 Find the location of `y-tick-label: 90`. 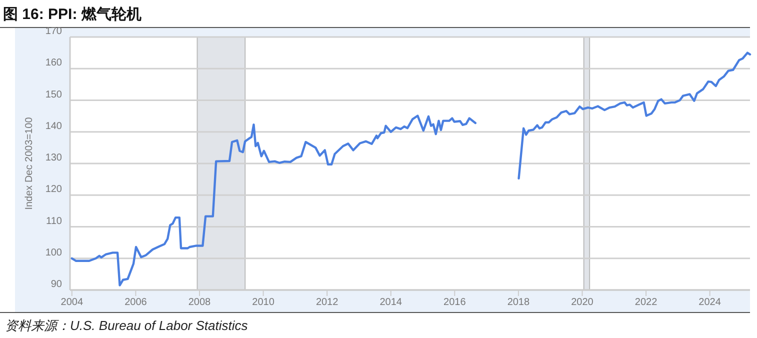

y-tick-label: 90 is located at coordinates (56, 284).